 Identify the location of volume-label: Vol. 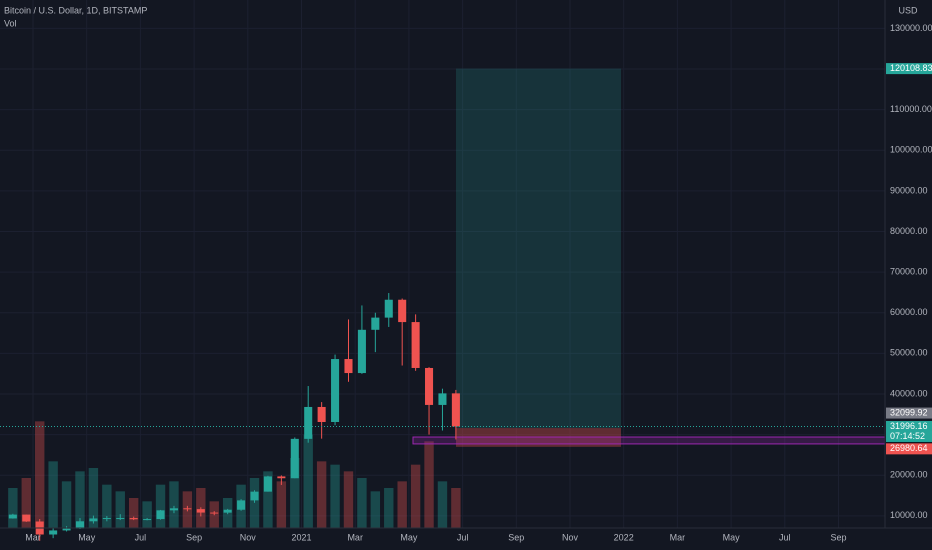
(10, 23).